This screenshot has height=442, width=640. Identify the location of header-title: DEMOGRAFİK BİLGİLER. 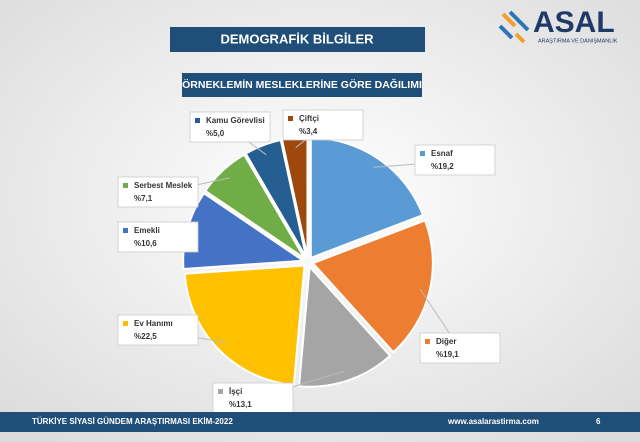
(297, 38).